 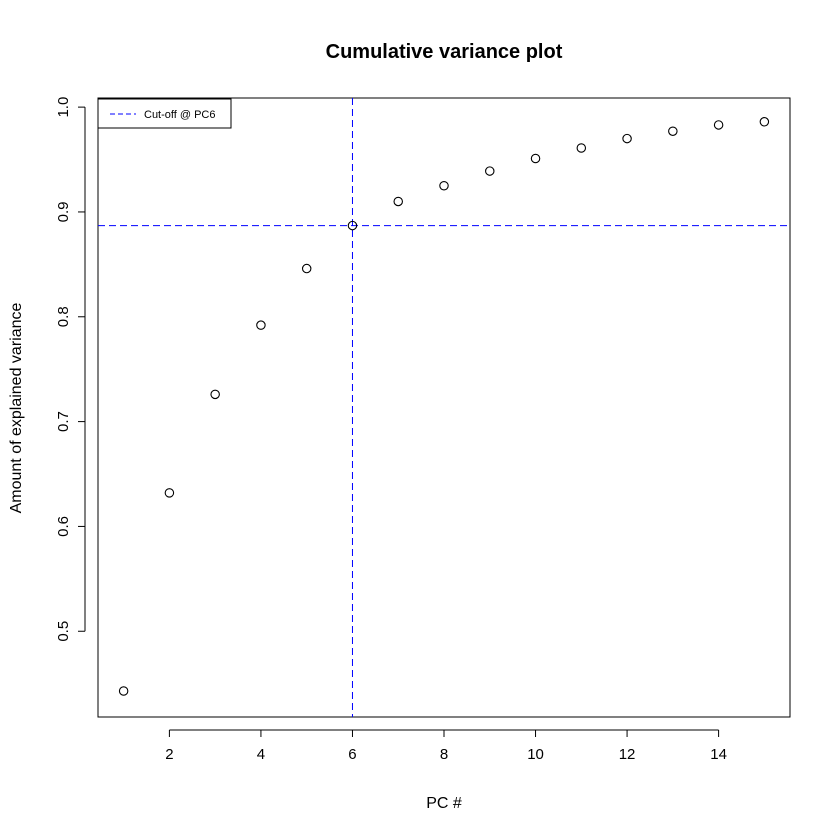 I want to click on y-tick-label: 0.7, so click(x=63, y=421).